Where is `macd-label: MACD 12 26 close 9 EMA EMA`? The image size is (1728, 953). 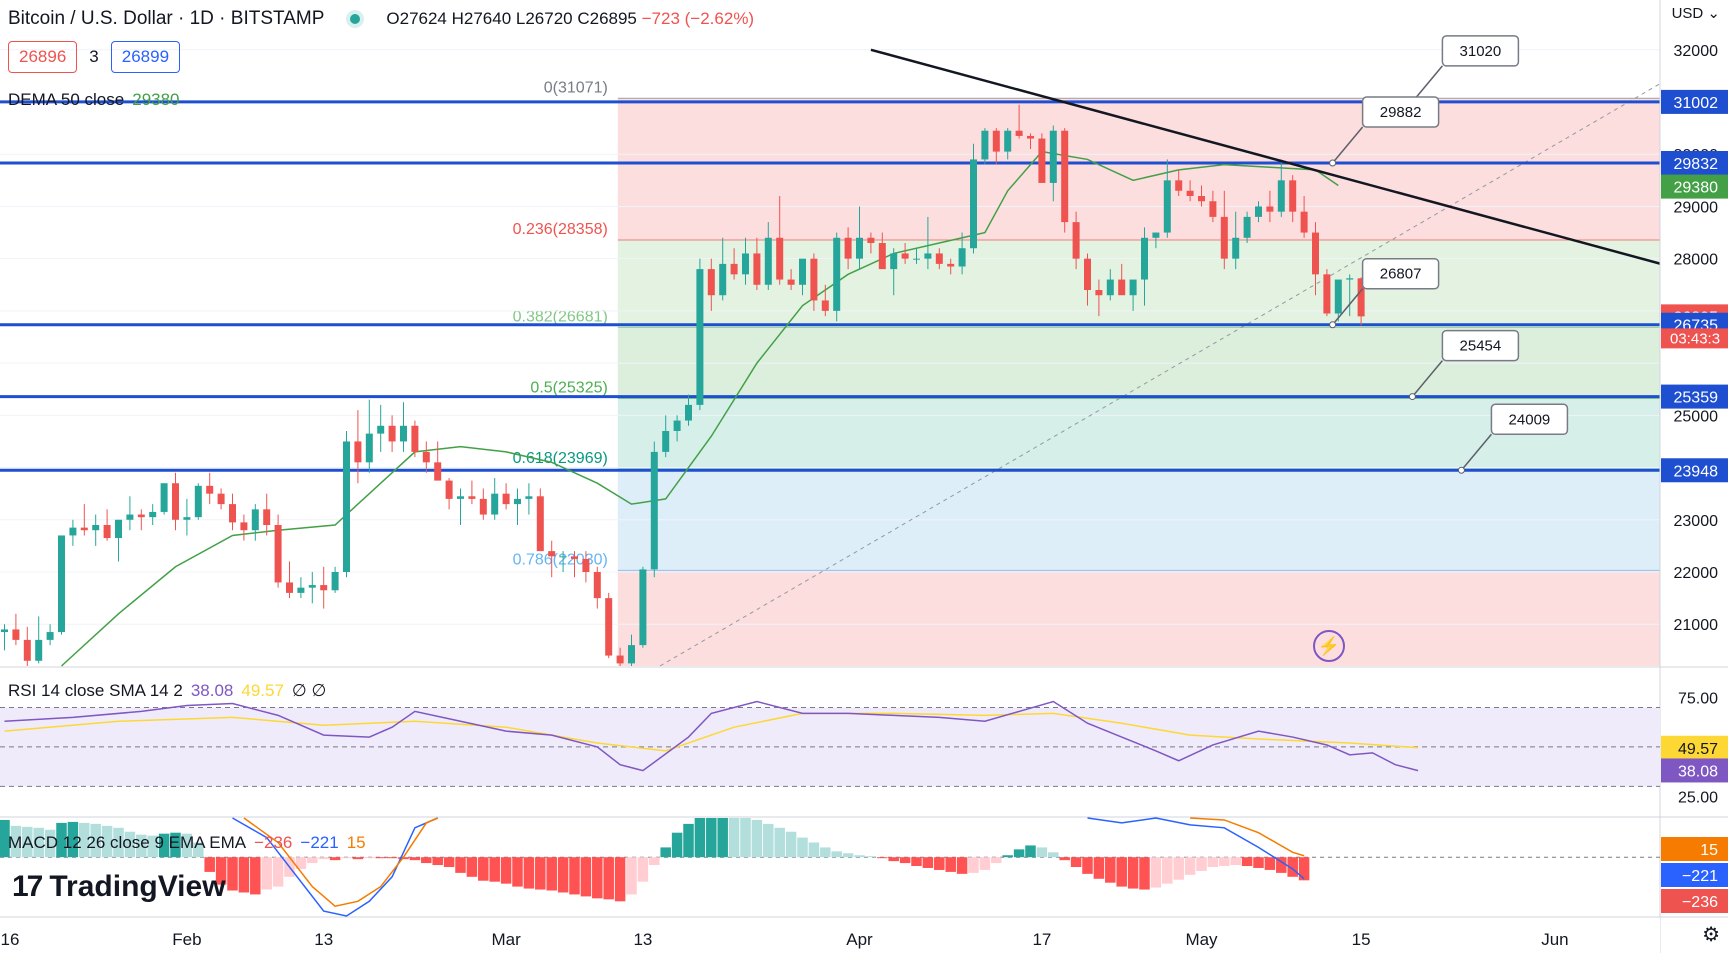 macd-label: MACD 12 26 close 9 EMA EMA is located at coordinates (127, 842).